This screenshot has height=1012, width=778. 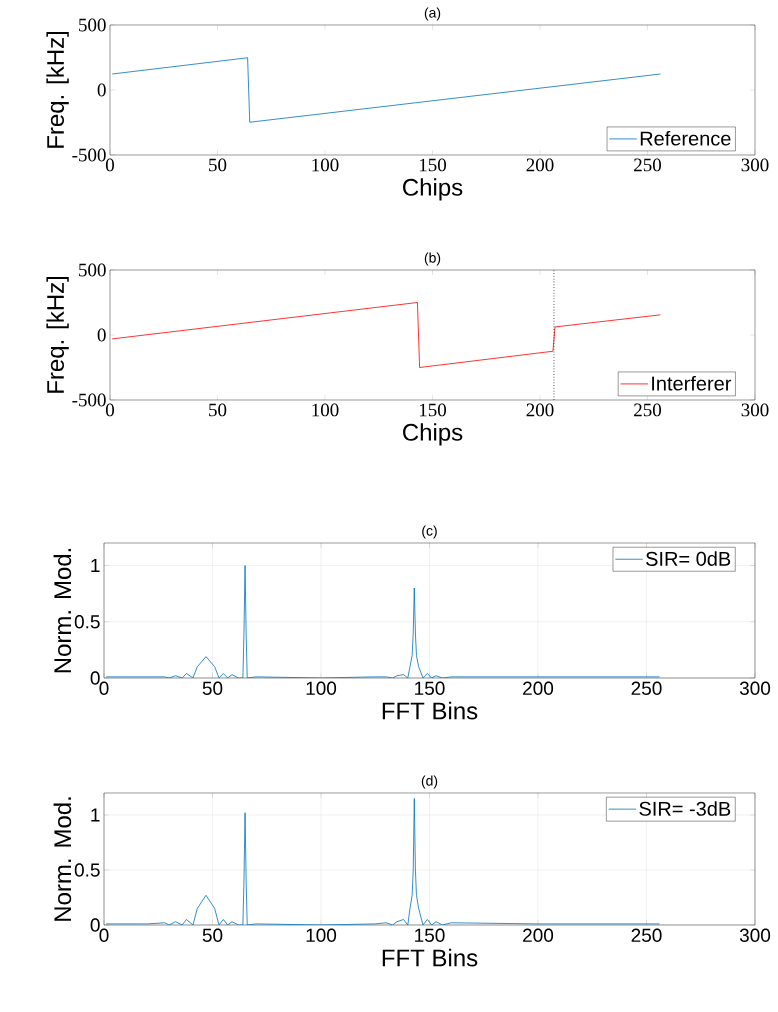 I want to click on legend-label: Interferer, so click(x=692, y=383).